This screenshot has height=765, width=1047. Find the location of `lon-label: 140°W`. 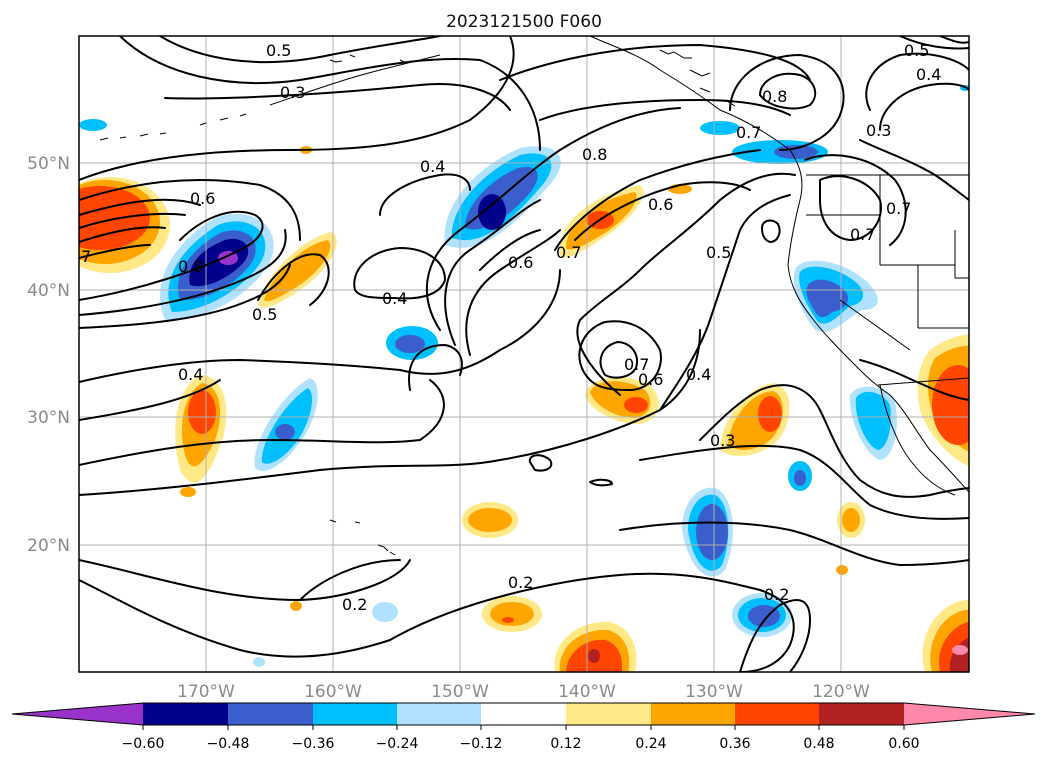

lon-label: 140°W is located at coordinates (587, 692).